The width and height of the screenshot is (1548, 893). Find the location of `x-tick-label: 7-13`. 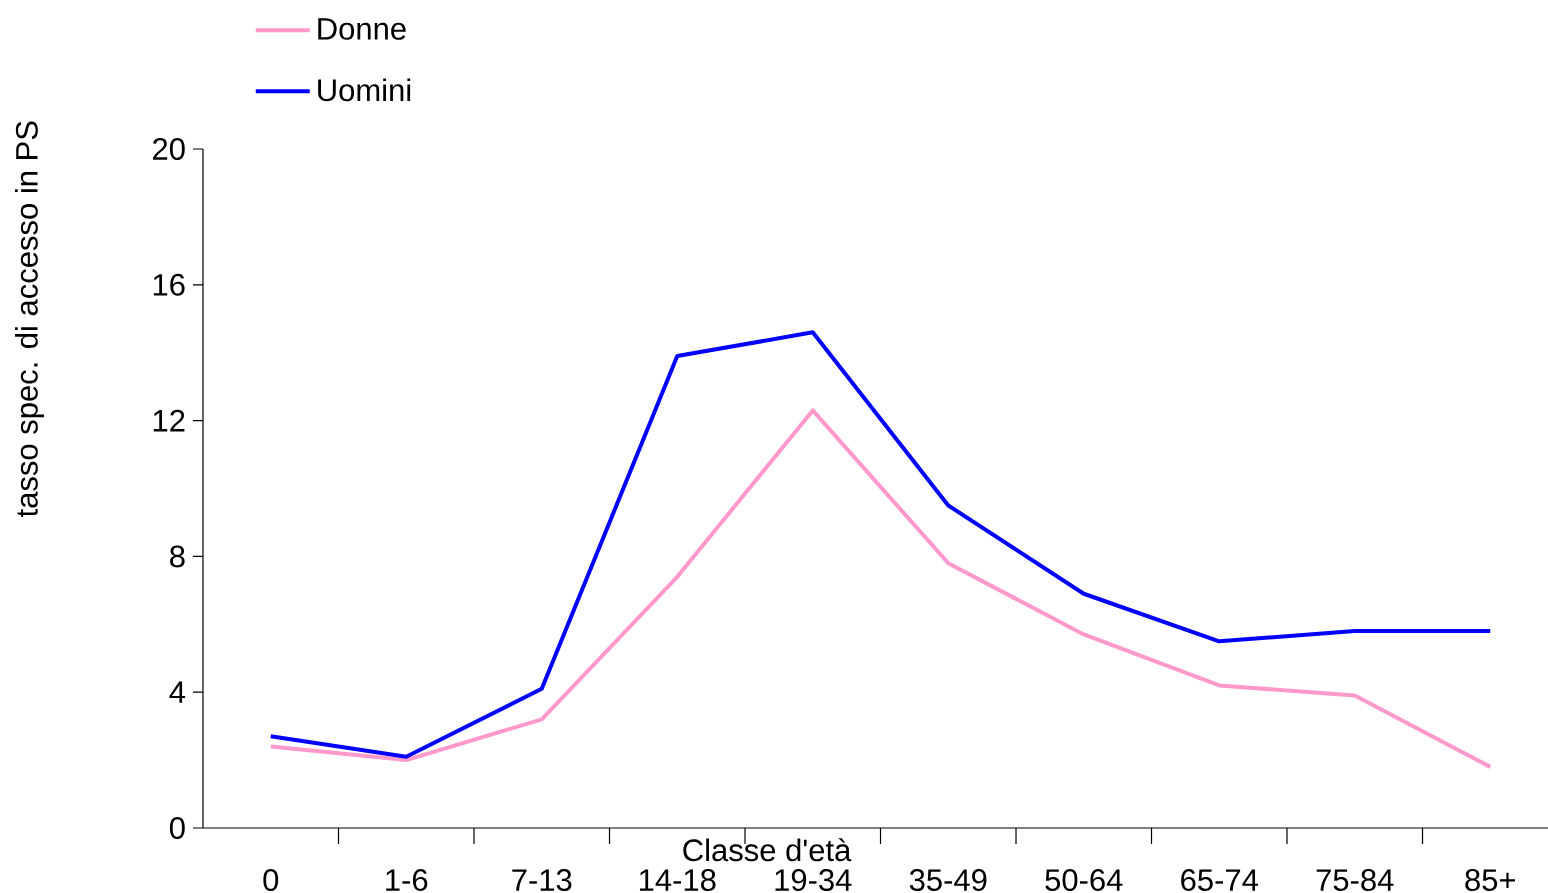

x-tick-label: 7-13 is located at coordinates (542, 880).